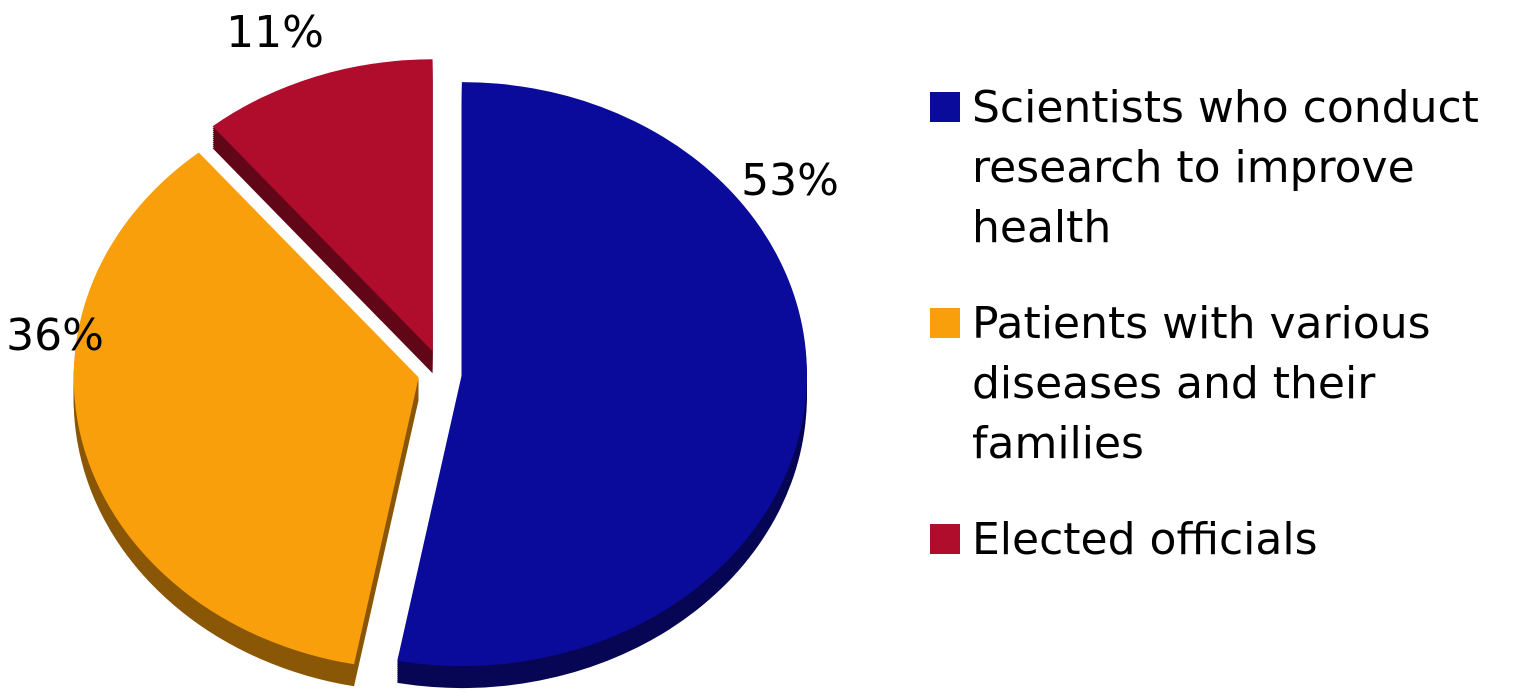  I want to click on pie-slice, so click(322, 216).